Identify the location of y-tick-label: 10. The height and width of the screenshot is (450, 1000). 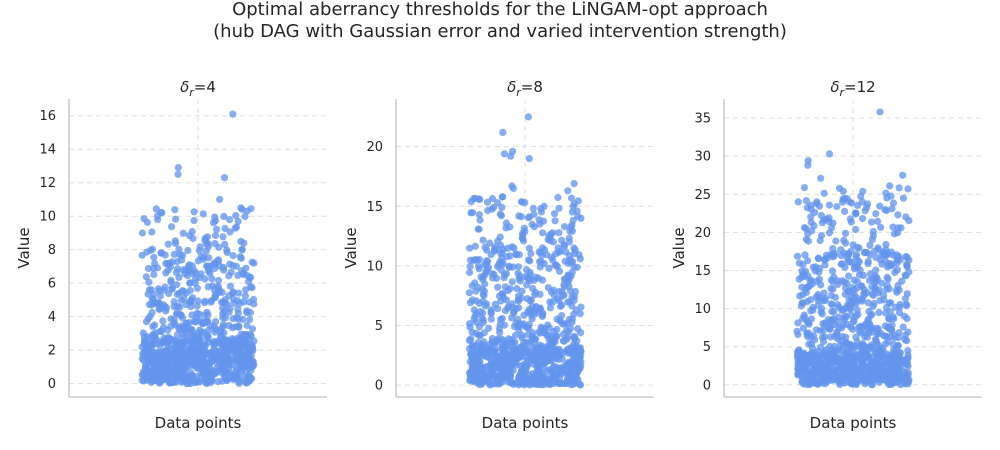
(374, 266).